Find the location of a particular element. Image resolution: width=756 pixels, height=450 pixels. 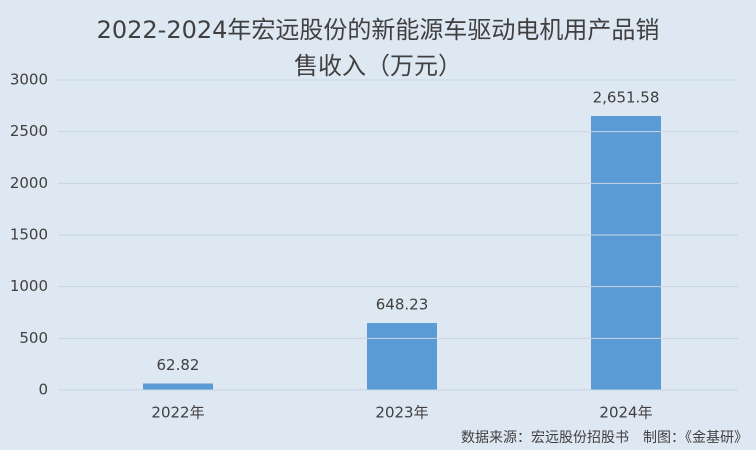

source-note: 数据来源：宏远股份招股书 制图：《金基研》 is located at coordinates (604, 437).